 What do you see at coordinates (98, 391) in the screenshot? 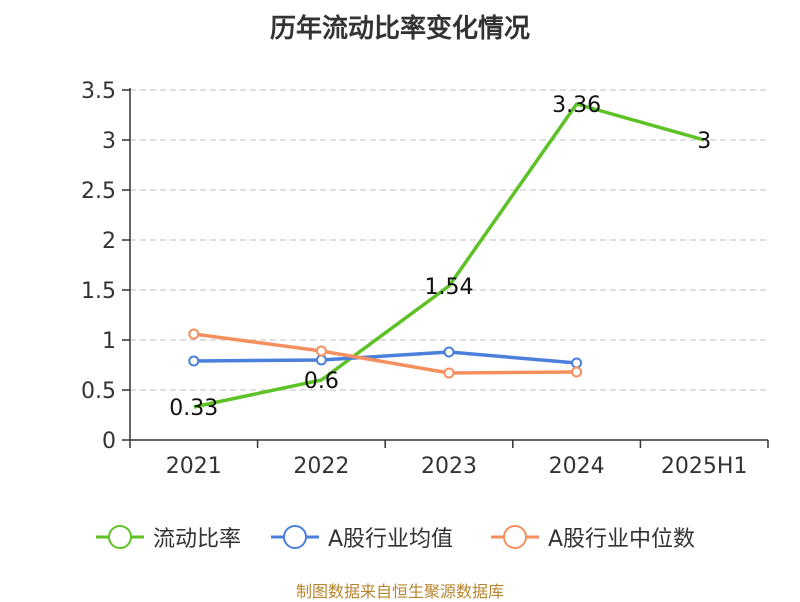
I see `y-tick-label: 0.5` at bounding box center [98, 391].